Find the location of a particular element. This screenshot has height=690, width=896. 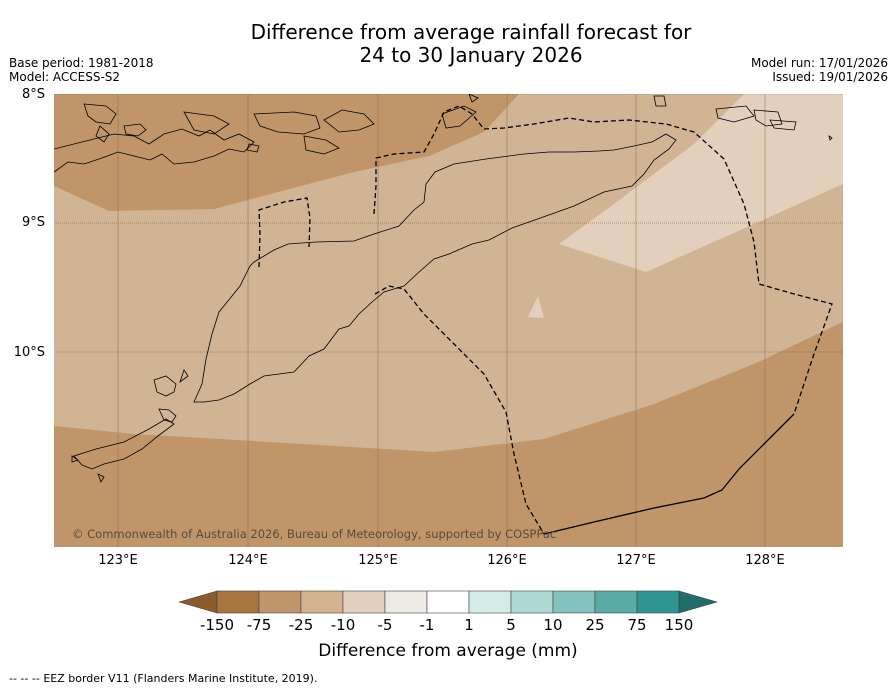

colorbar-label-m1: -1 is located at coordinates (427, 625).